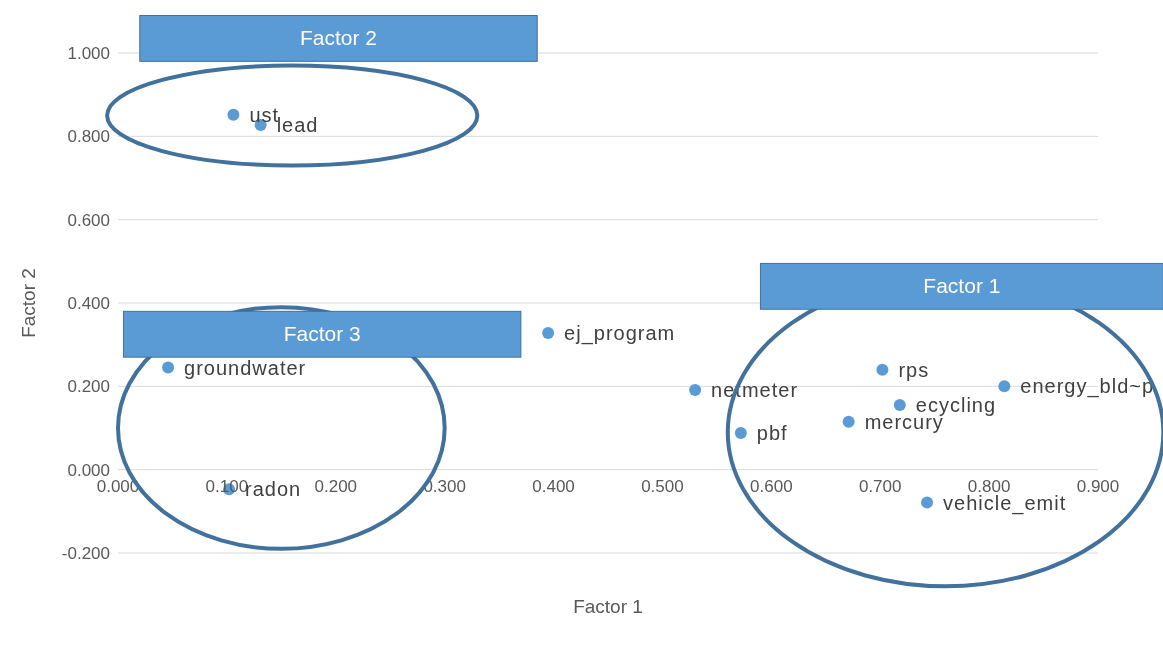  I want to click on x-tick-label: 0.400, so click(553, 486).